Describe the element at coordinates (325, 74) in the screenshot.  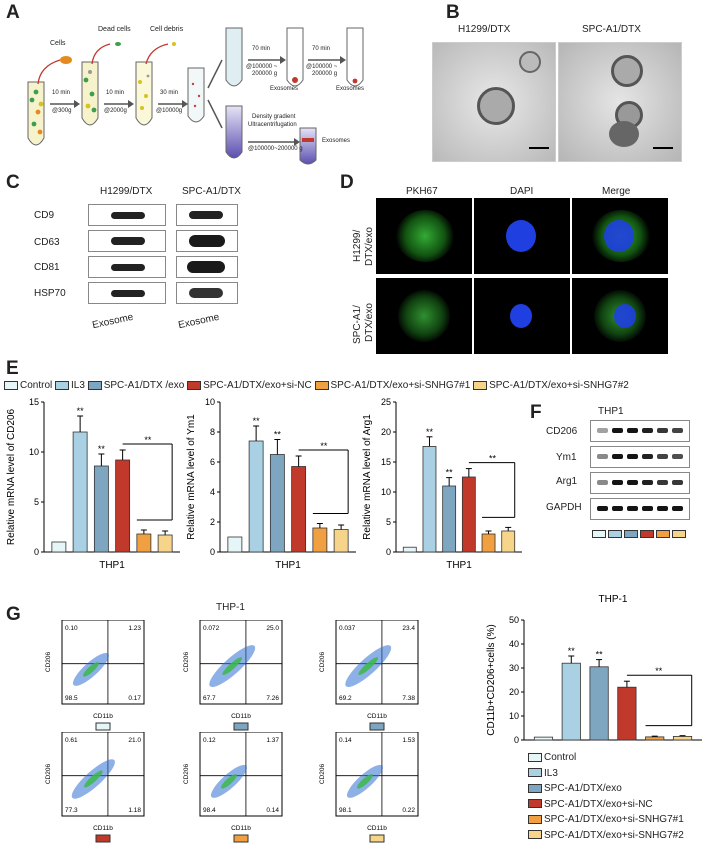
I see `step5-gb: 200000 g` at that location.